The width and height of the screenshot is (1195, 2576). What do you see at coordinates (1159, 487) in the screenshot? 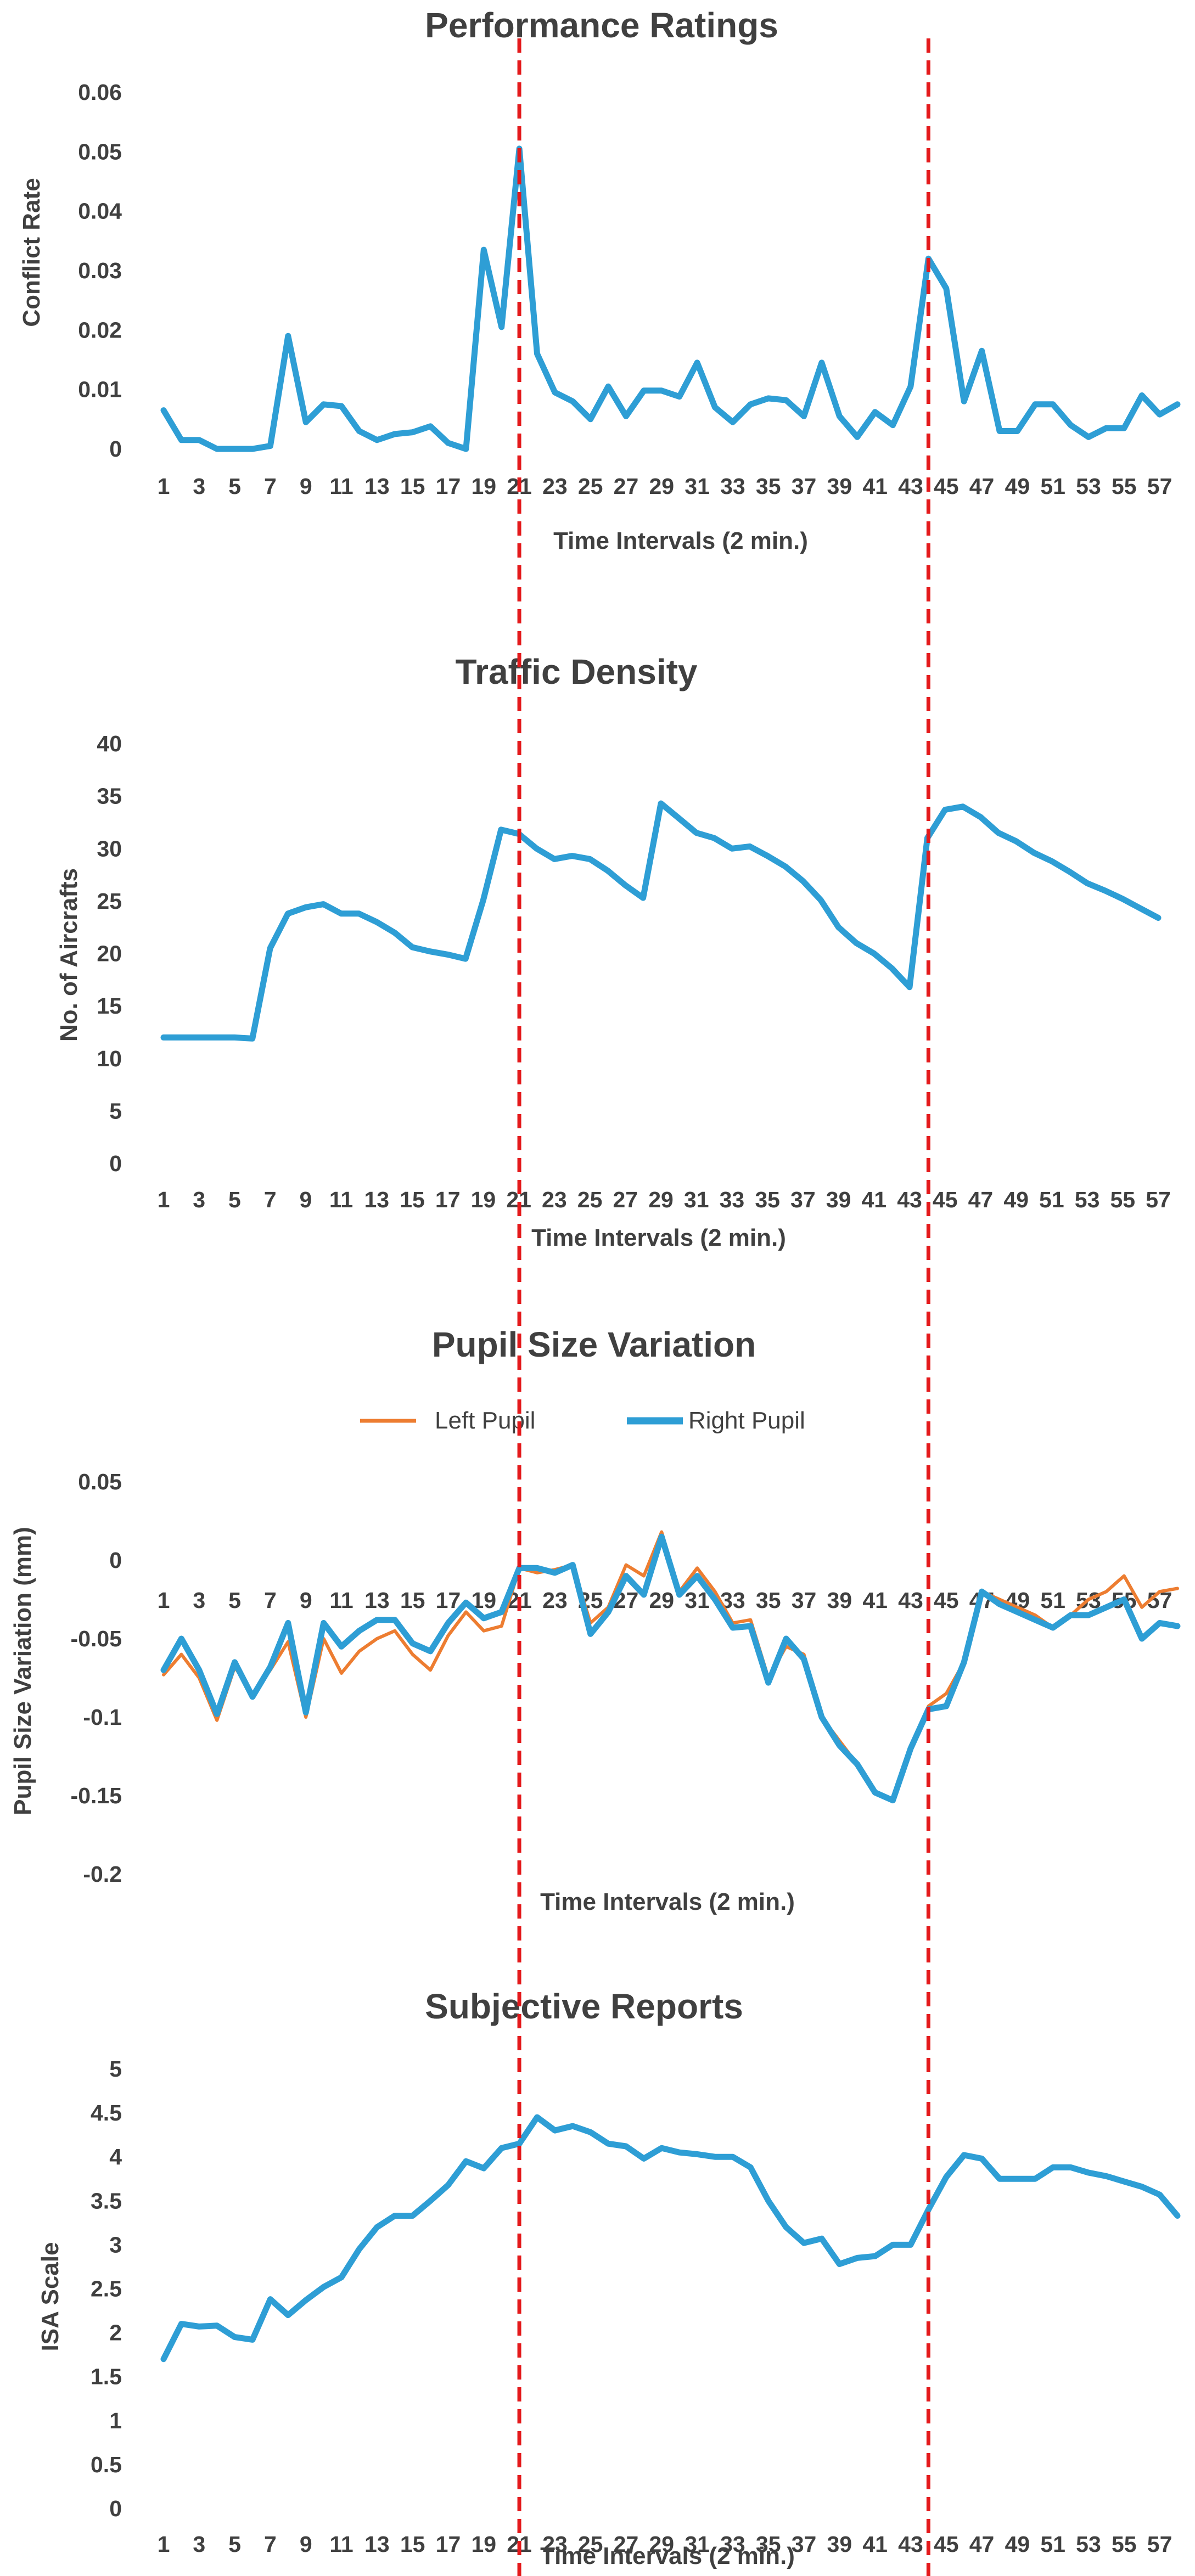
I see `x-tick-label: 57` at bounding box center [1159, 487].